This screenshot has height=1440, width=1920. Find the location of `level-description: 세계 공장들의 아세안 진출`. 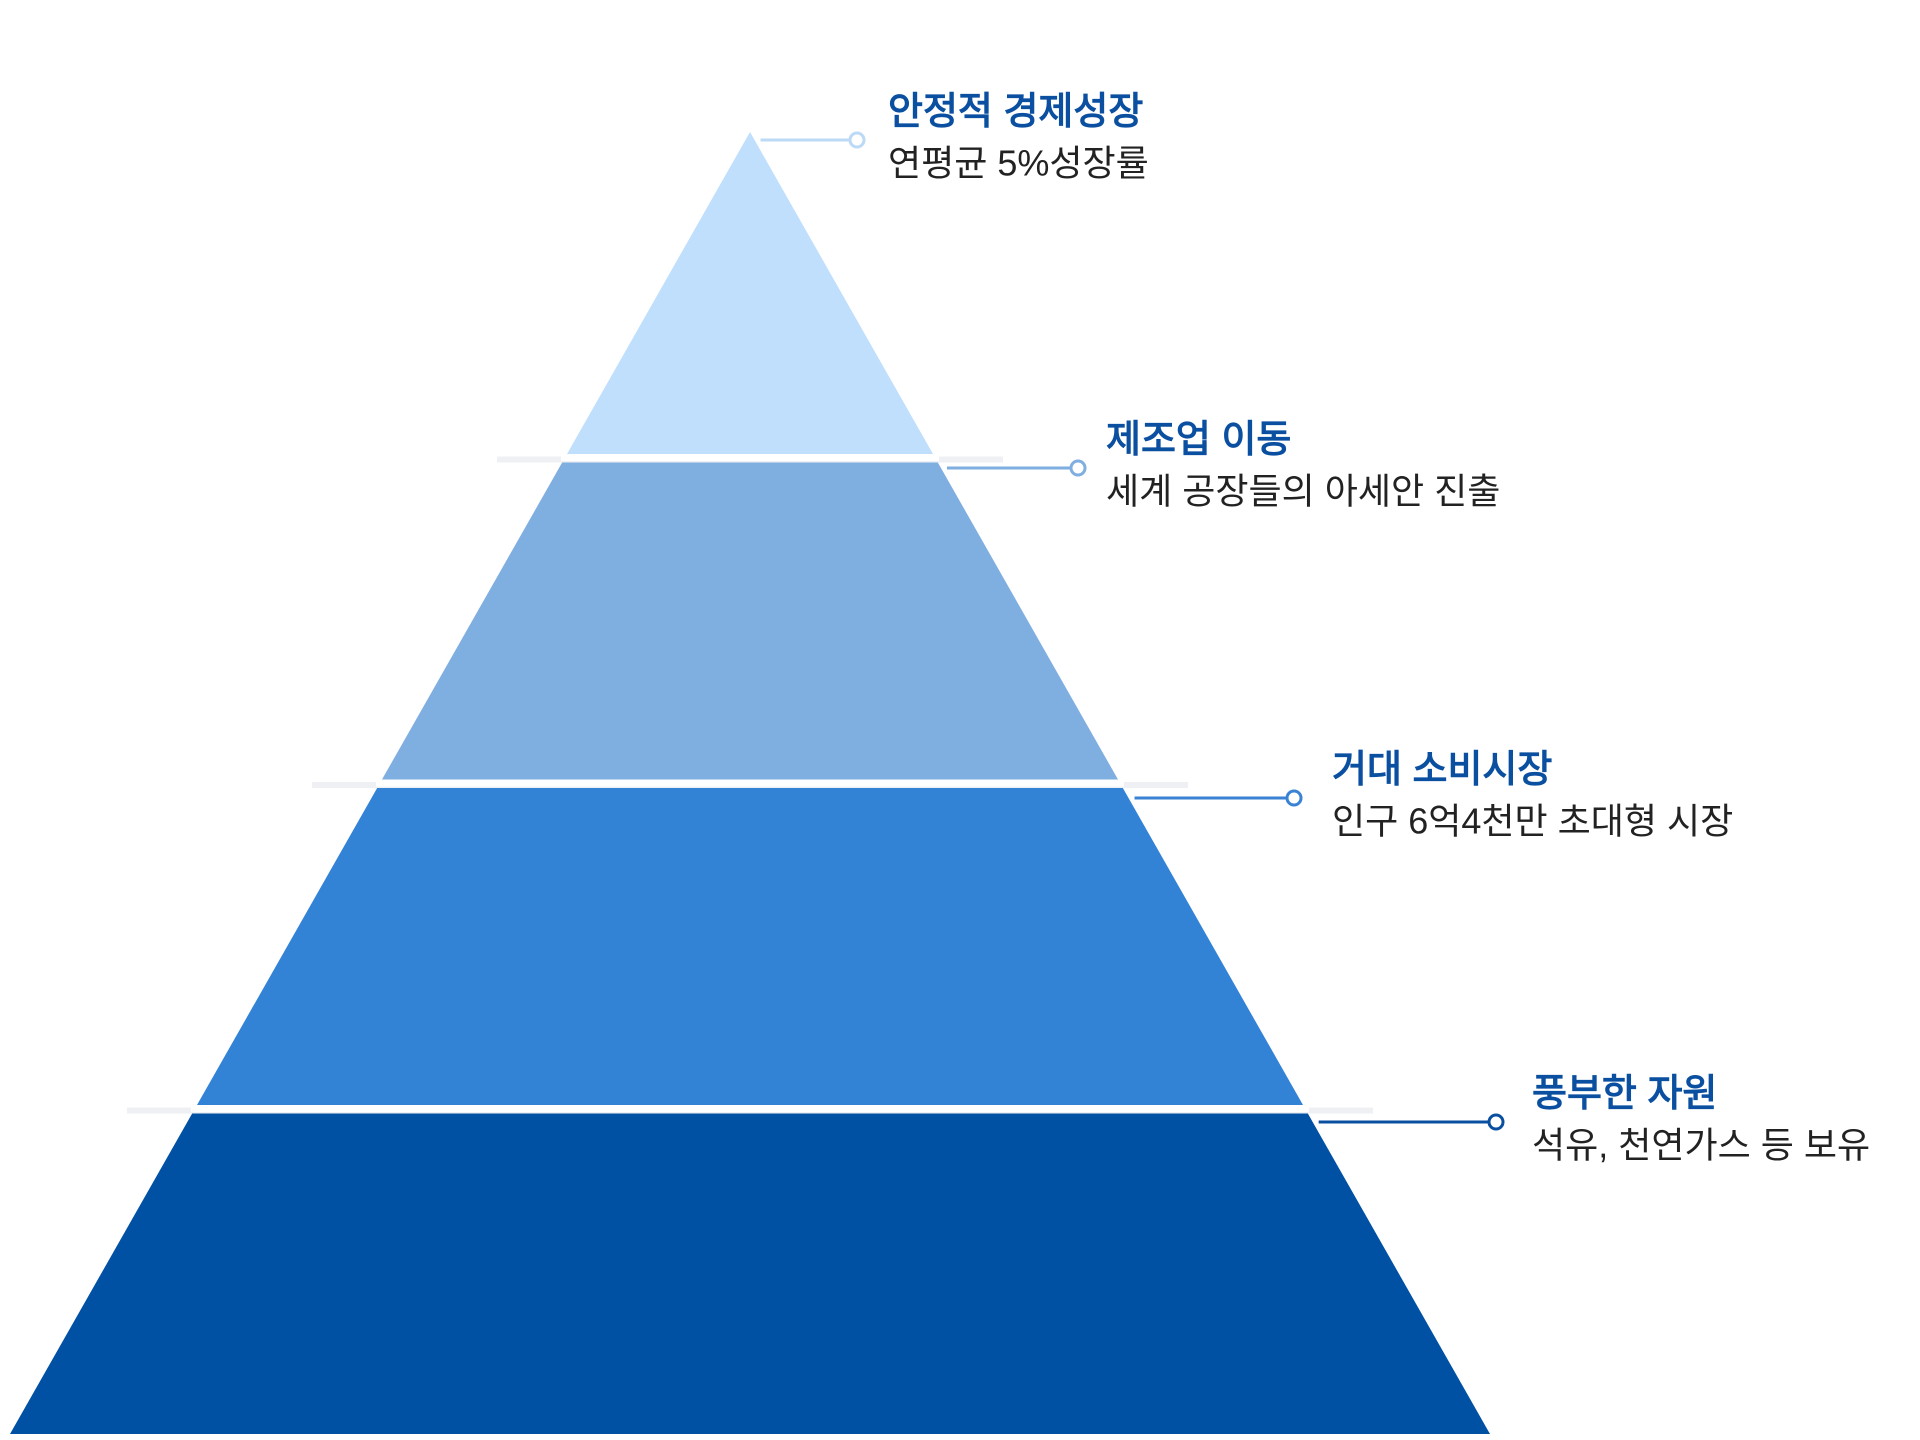

level-description: 세계 공장들의 아세안 진출 is located at coordinates (1303, 491).